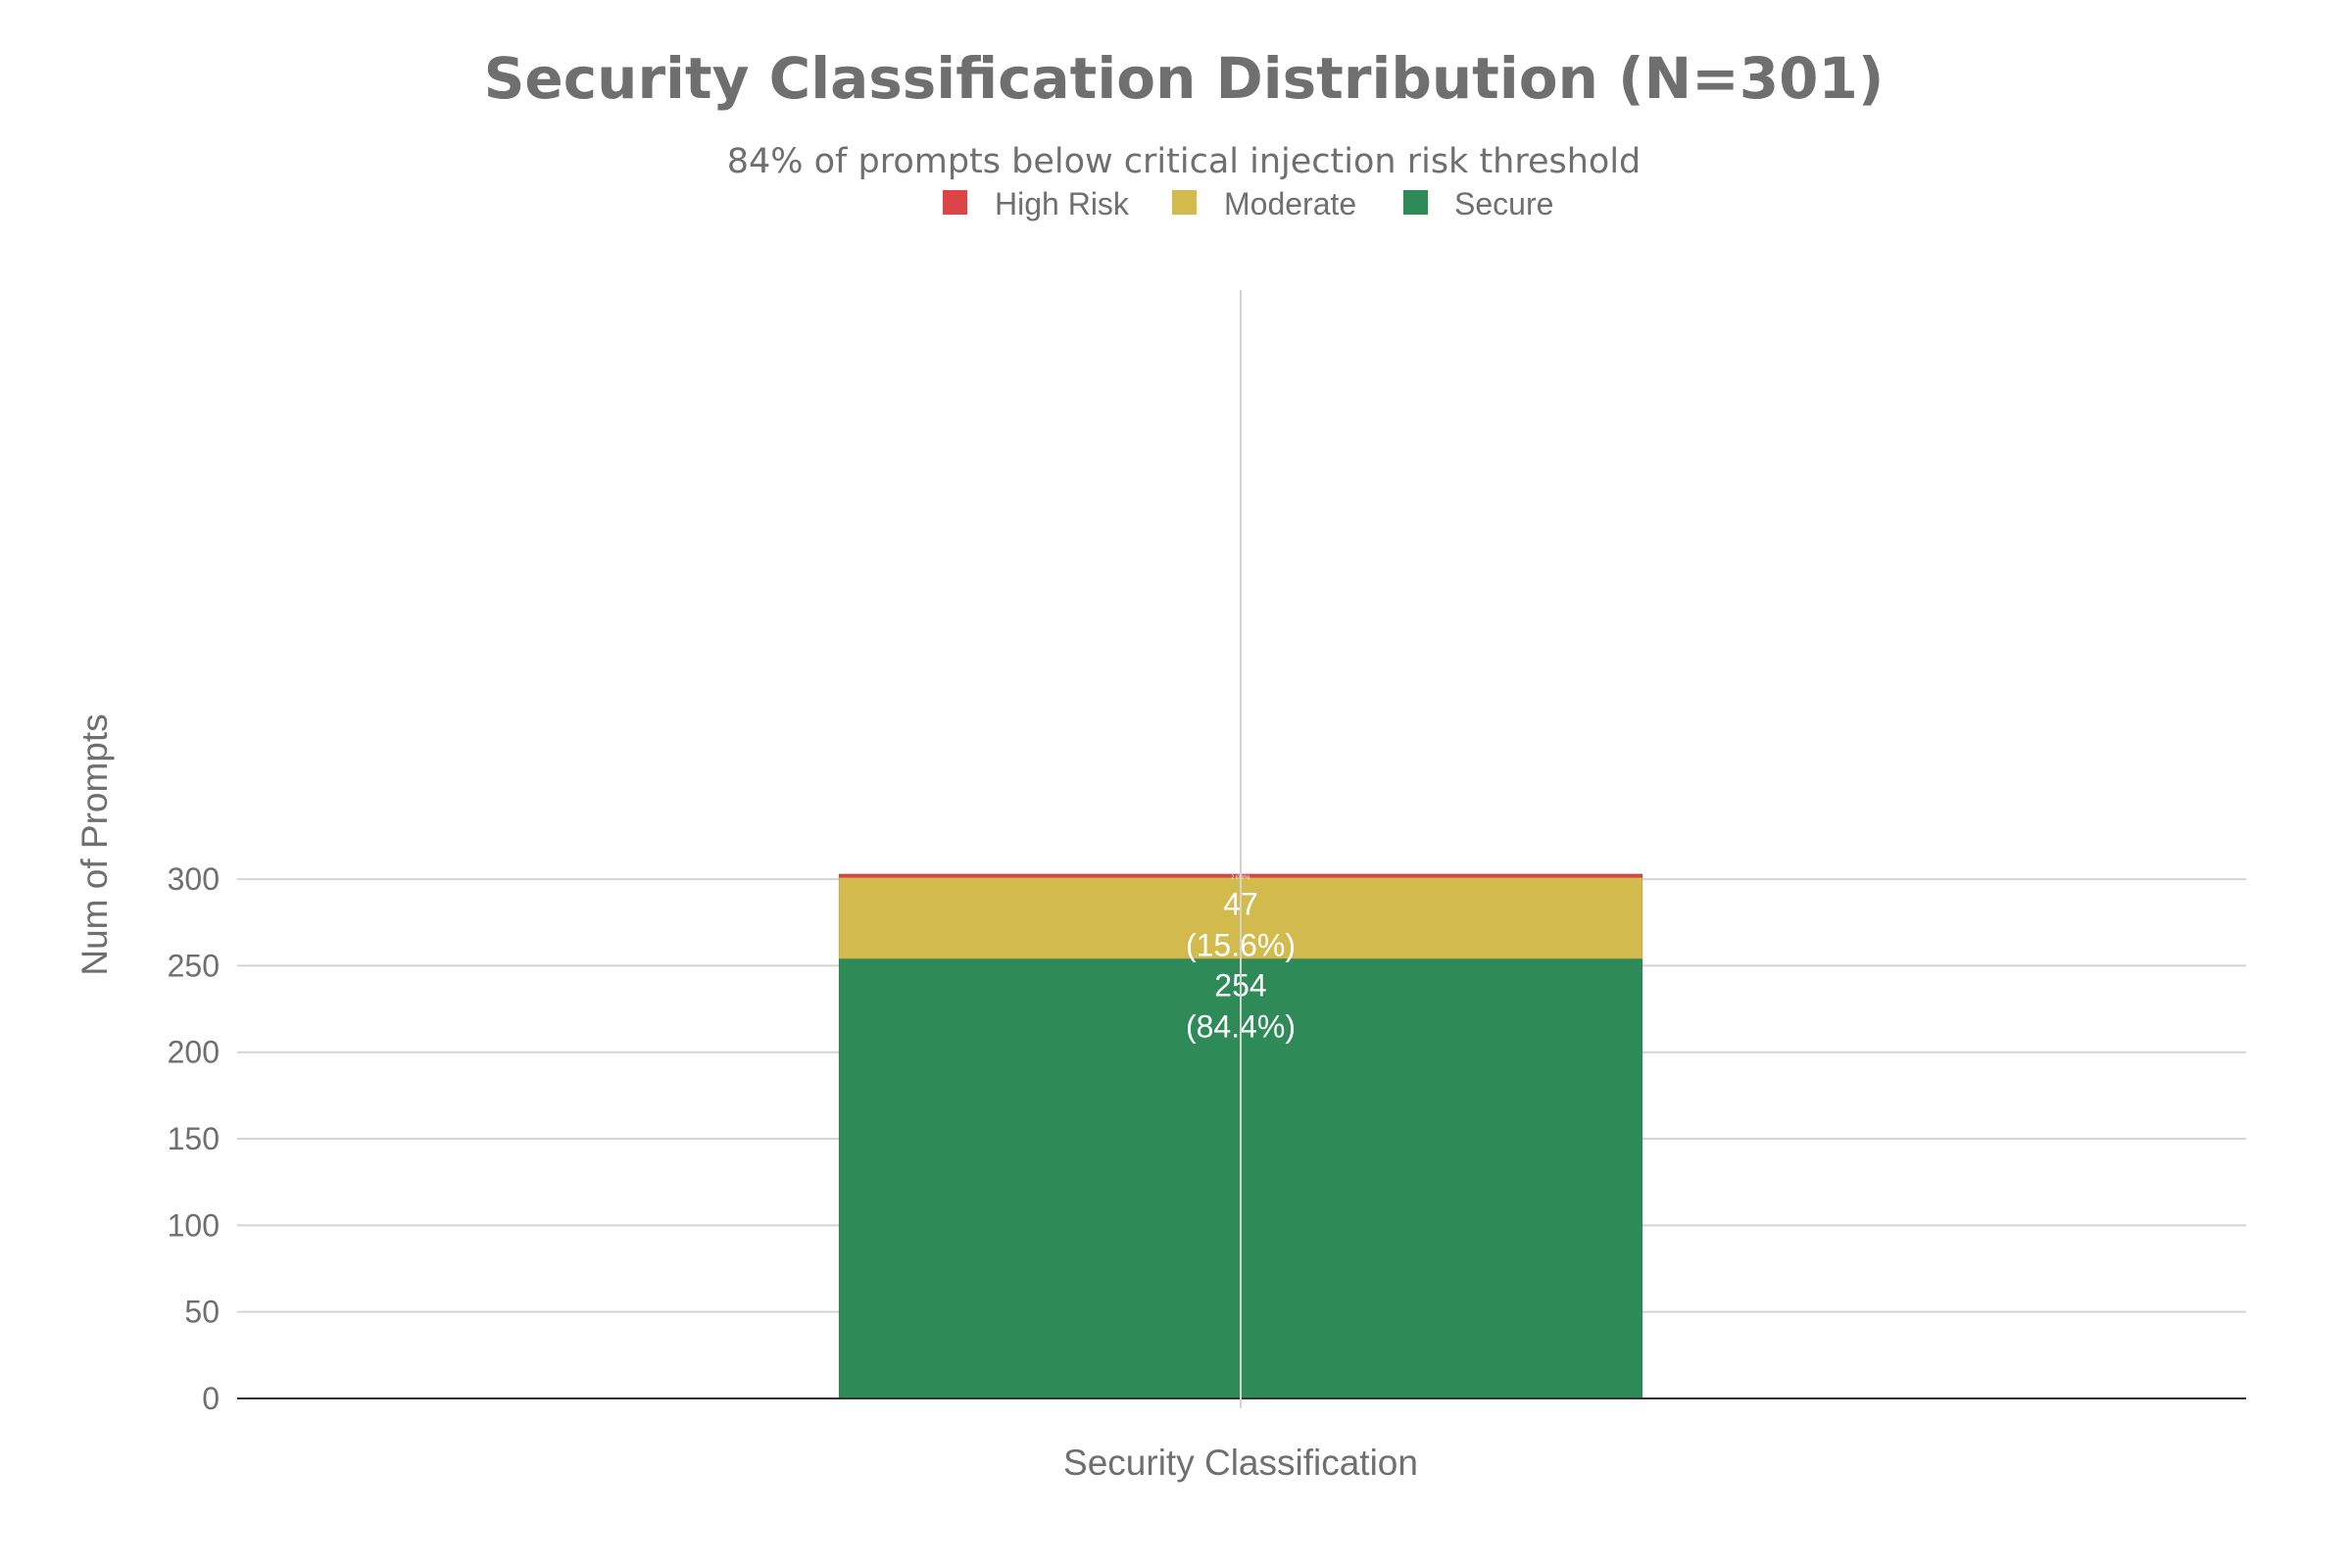  What do you see at coordinates (1503, 203) in the screenshot?
I see `legend-label-secure: Secure` at bounding box center [1503, 203].